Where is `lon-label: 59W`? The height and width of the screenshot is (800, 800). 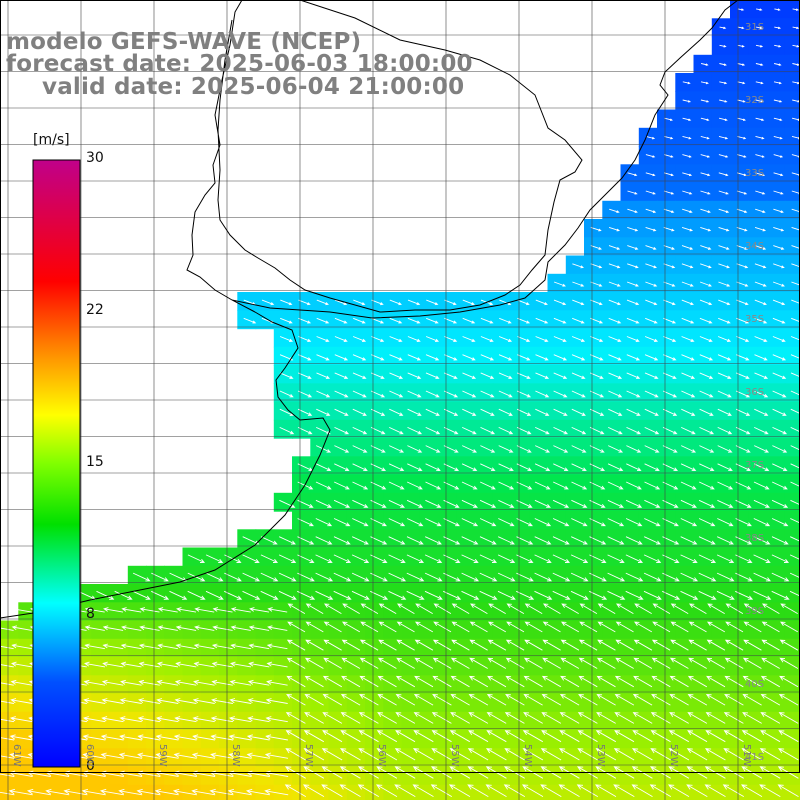 lon-label: 59W is located at coordinates (162, 755).